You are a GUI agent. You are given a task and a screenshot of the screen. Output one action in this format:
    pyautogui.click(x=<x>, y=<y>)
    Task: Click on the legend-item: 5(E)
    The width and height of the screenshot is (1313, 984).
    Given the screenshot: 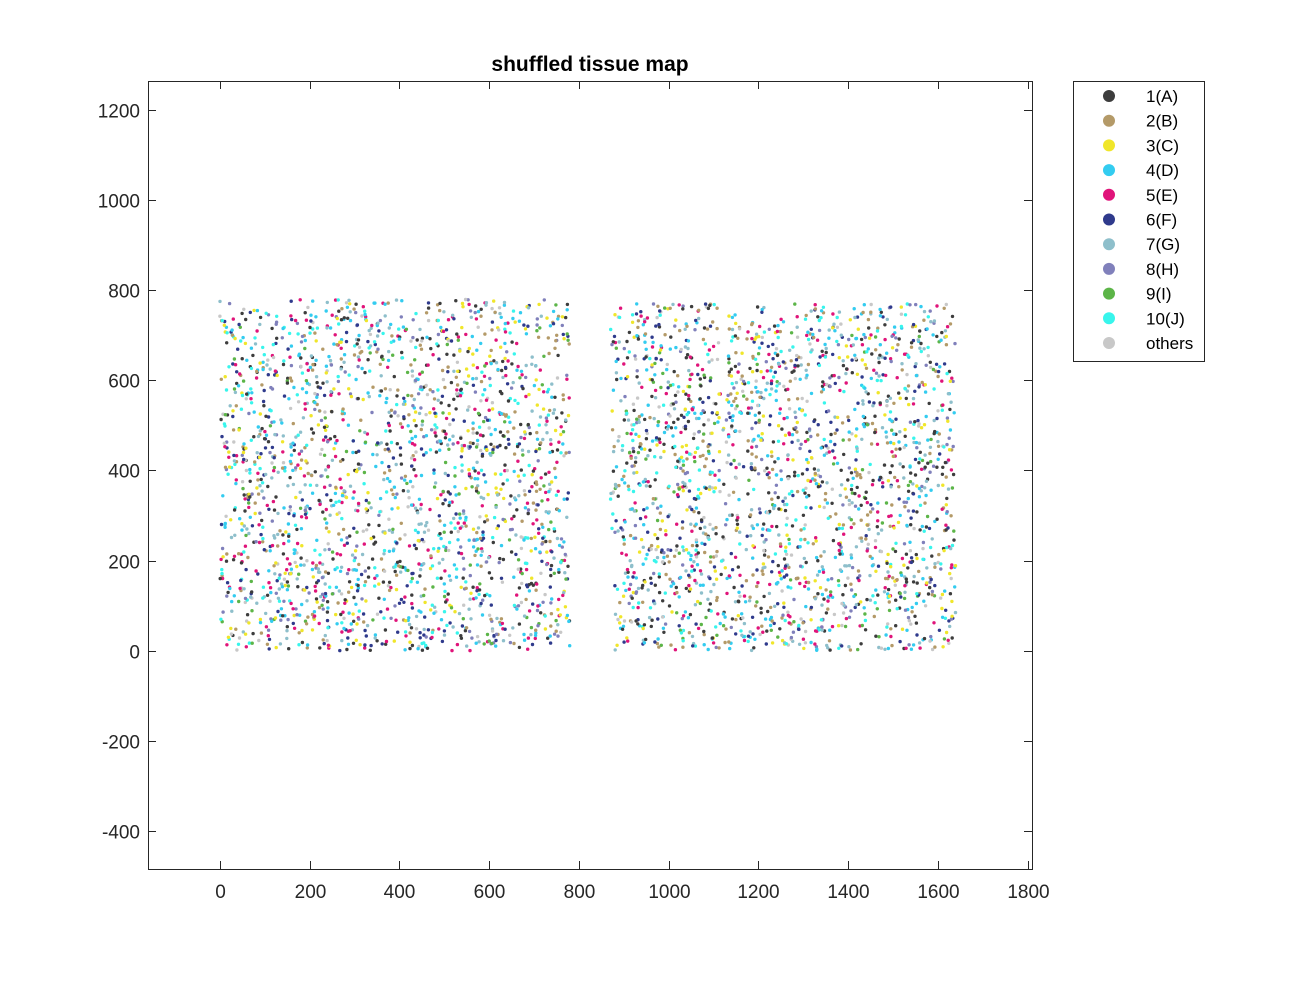 What is the action you would take?
    pyautogui.click(x=1140, y=195)
    